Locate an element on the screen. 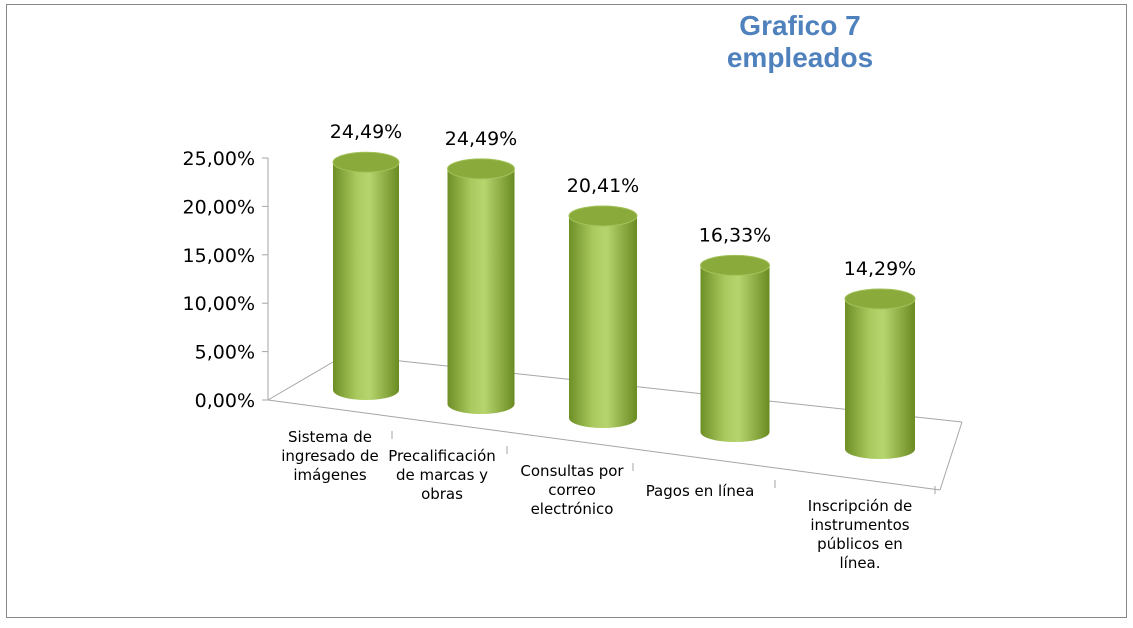 This screenshot has height=628, width=1133. x-label-box: Precalificación de marcas y obras is located at coordinates (442, 475).